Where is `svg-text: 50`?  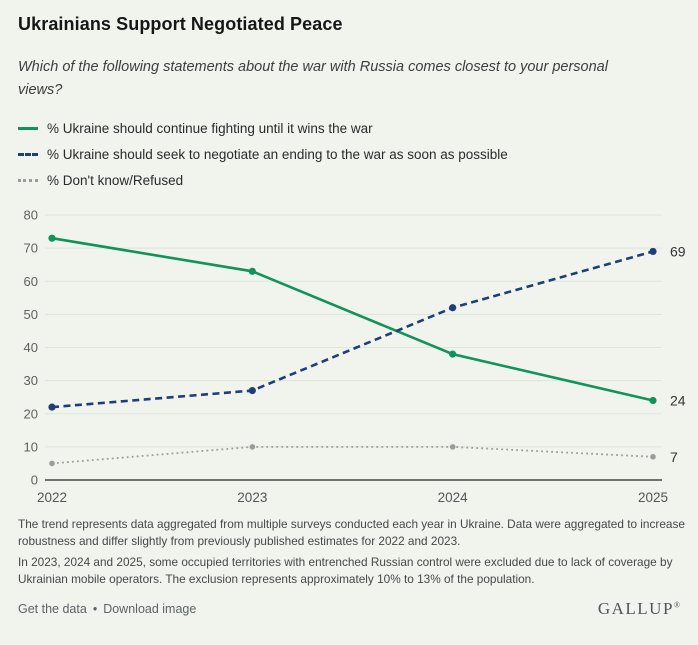 svg-text: 50 is located at coordinates (31, 314).